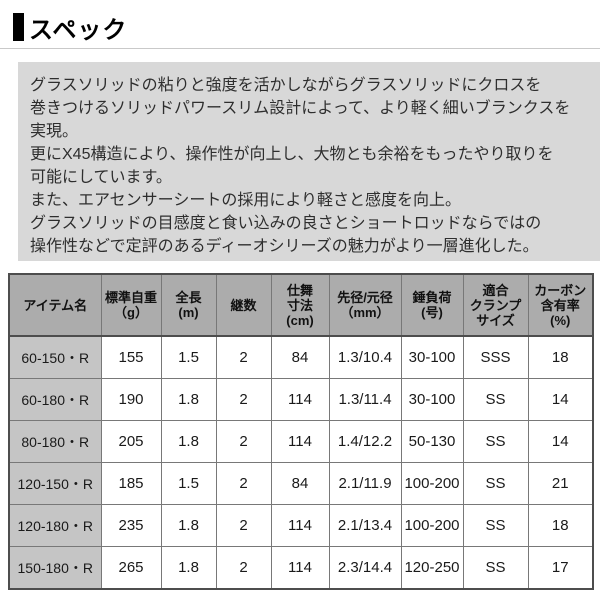 Image resolution: width=600 pixels, height=612 pixels. I want to click on table-cell: 2.3/14.4, so click(365, 568).